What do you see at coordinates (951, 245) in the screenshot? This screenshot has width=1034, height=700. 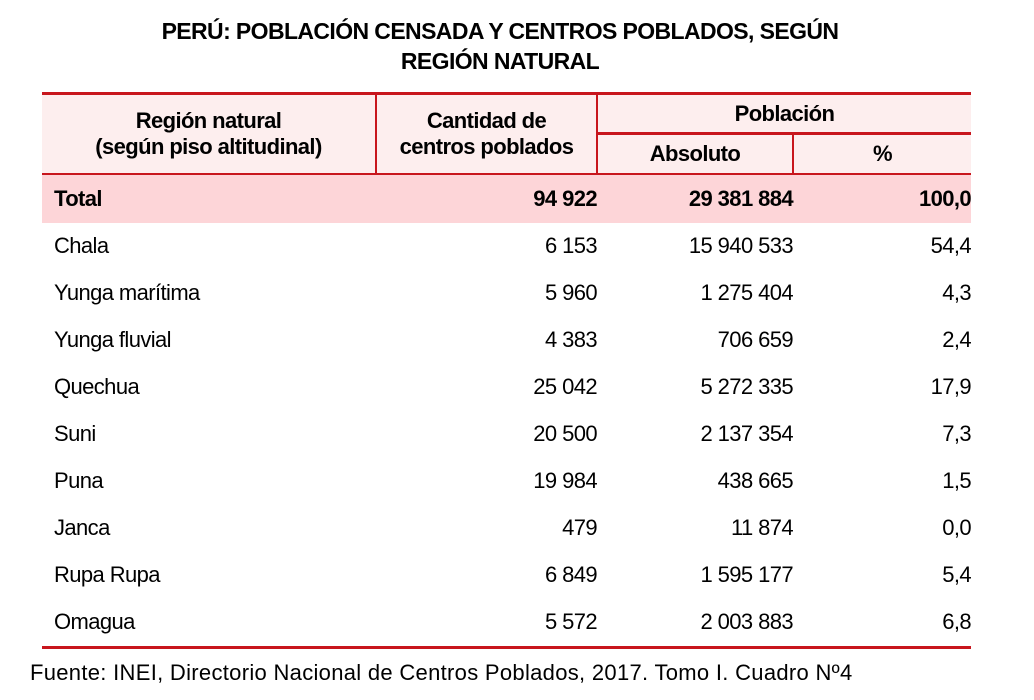 I see `cell-pct: 54,4` at bounding box center [951, 245].